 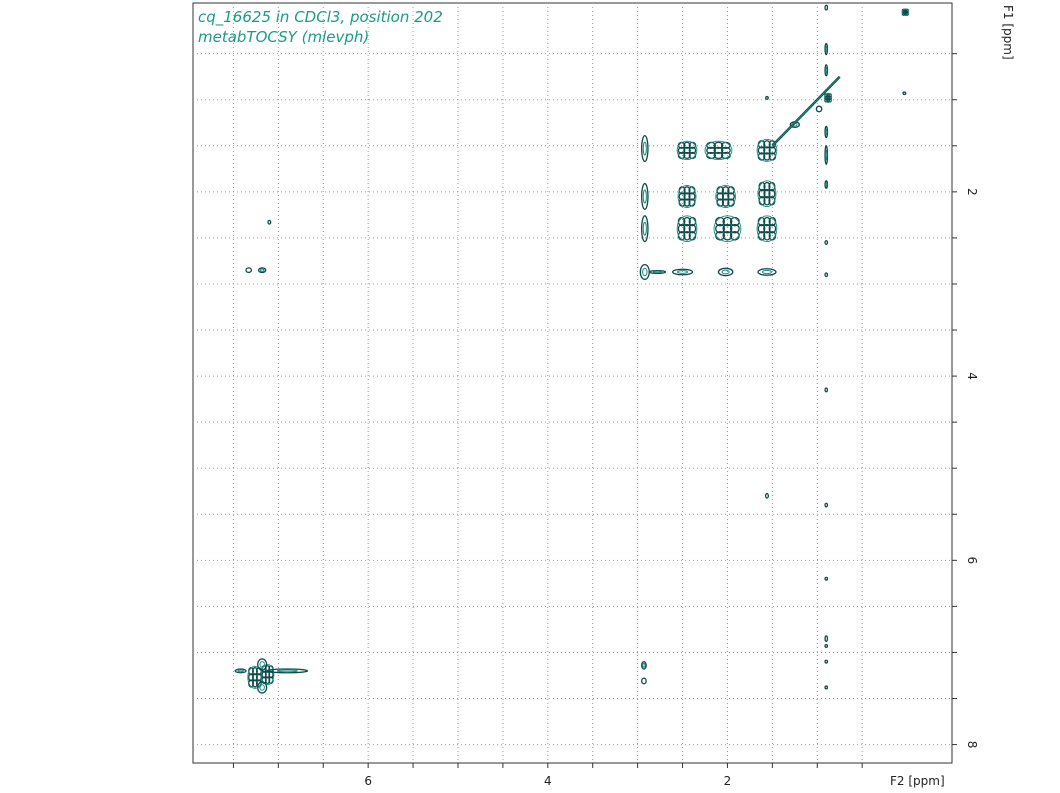 What do you see at coordinates (972, 561) in the screenshot?
I see `y-tick-label: 6` at bounding box center [972, 561].